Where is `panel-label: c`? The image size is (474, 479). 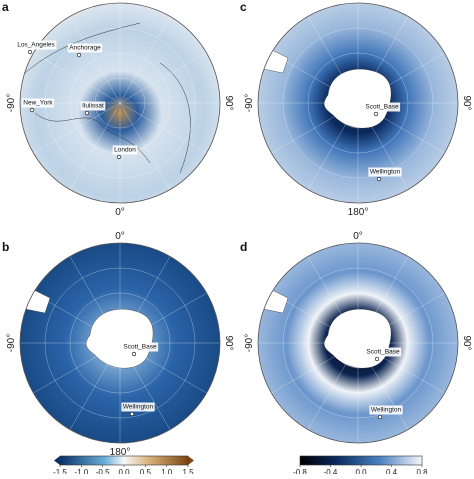 panel-label: c is located at coordinates (243, 7).